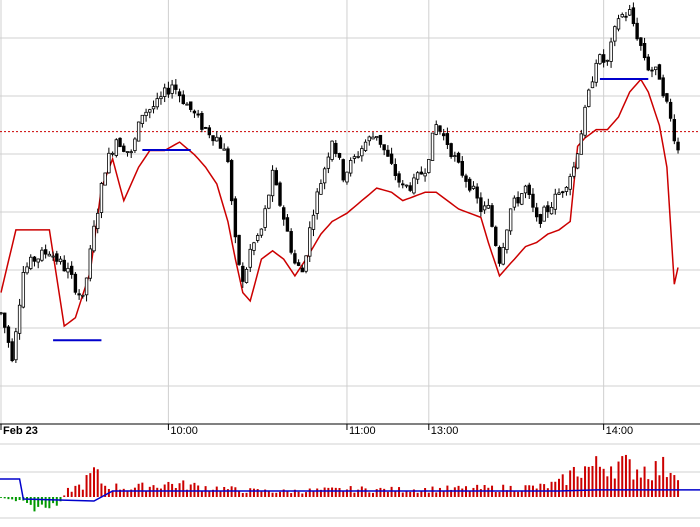 This screenshot has height=527, width=700. I want to click on x-tick-label: Feb 23, so click(20, 431).